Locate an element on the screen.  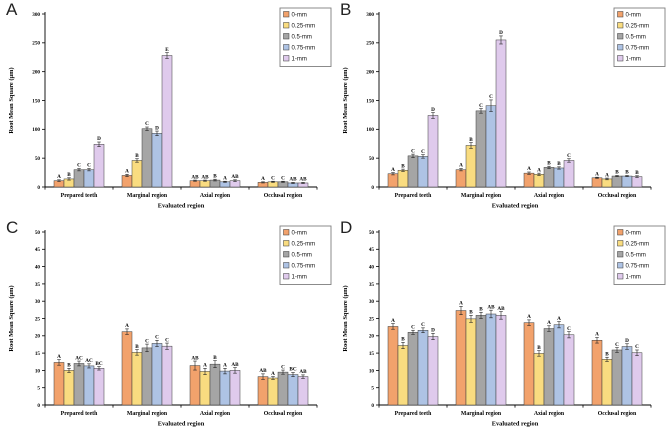
y-tick-label: 5 is located at coordinates (38, 389).